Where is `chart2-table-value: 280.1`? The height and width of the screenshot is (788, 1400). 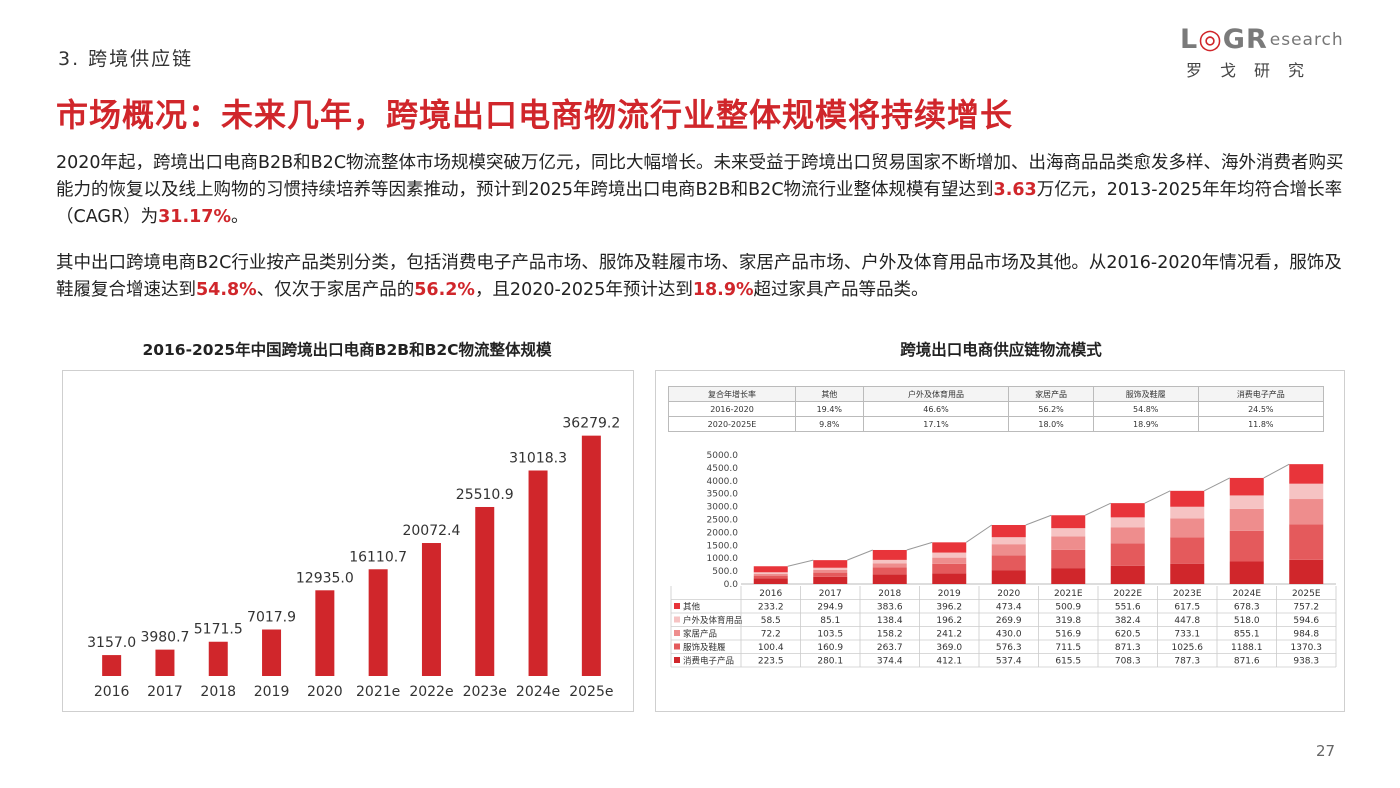
chart2-table-value: 280.1 is located at coordinates (830, 662).